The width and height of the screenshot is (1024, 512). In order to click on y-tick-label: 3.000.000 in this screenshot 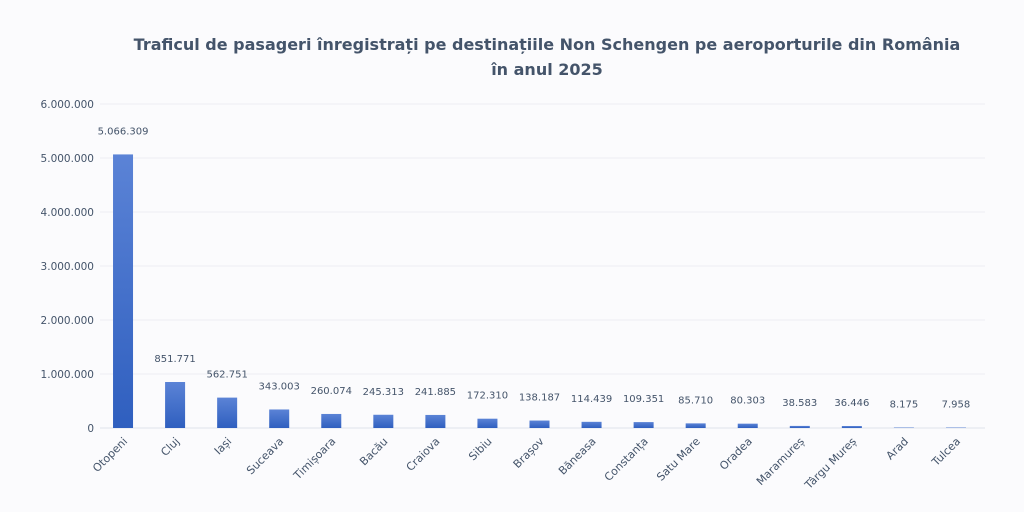, I will do `click(67, 267)`.